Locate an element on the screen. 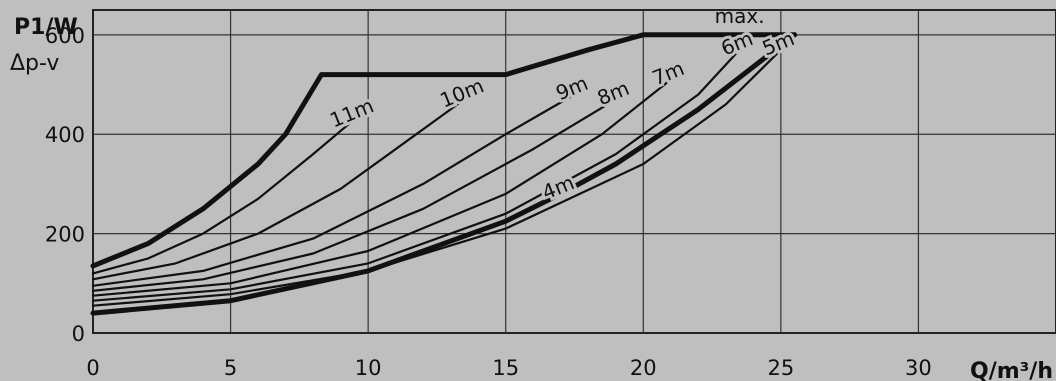  x-tick-label: 25 is located at coordinates (780, 368).